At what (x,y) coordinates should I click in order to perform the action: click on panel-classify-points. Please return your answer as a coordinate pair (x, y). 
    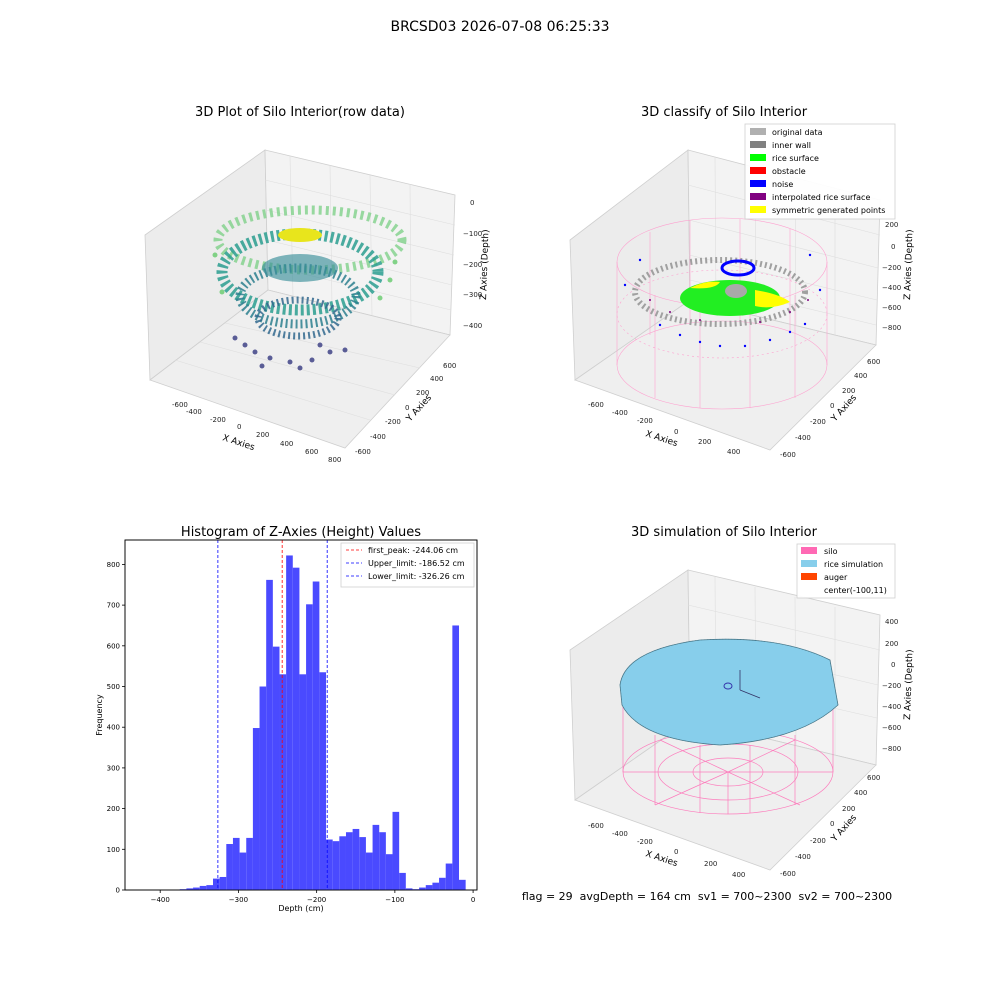
    Looking at the image, I should click on (722, 300).